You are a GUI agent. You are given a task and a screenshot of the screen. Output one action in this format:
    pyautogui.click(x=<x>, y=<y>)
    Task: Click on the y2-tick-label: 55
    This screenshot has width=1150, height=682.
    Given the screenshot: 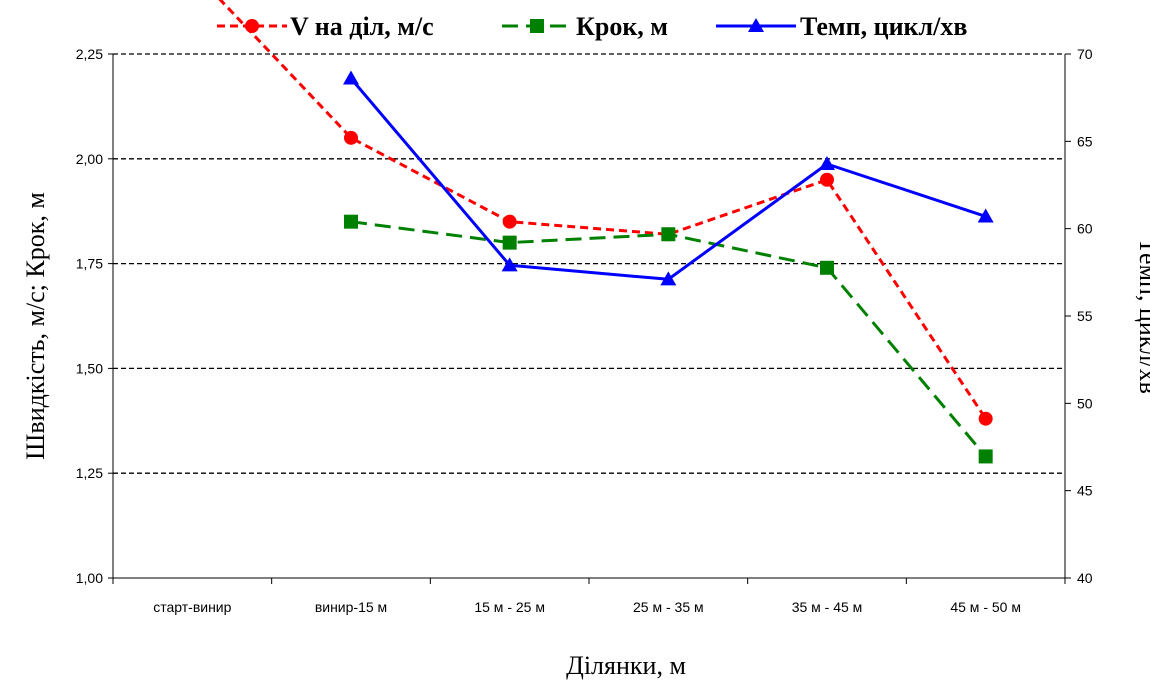 What is the action you would take?
    pyautogui.click(x=1085, y=316)
    